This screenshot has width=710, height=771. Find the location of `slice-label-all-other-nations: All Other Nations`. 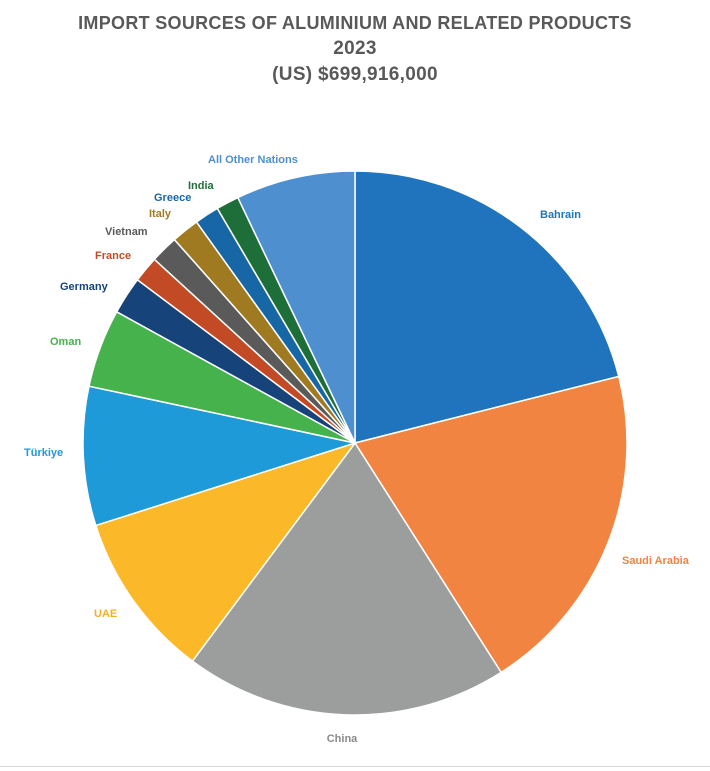

slice-label-all-other-nations: All Other Nations is located at coordinates (253, 160).